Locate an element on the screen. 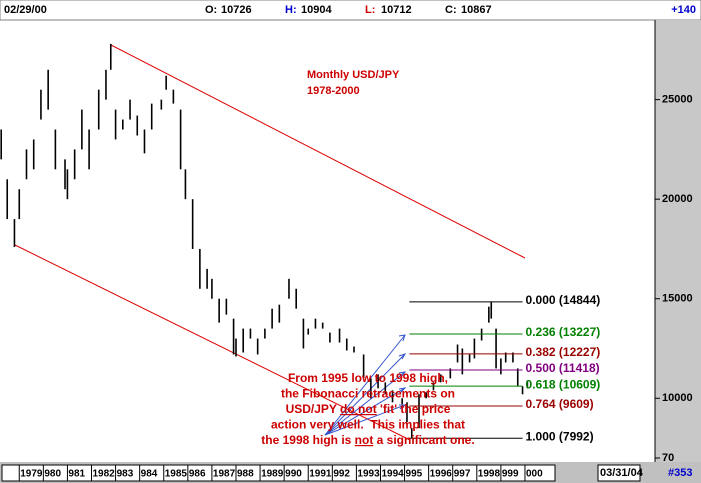 This screenshot has width=701, height=483. x-tick-label: 997 is located at coordinates (462, 474).